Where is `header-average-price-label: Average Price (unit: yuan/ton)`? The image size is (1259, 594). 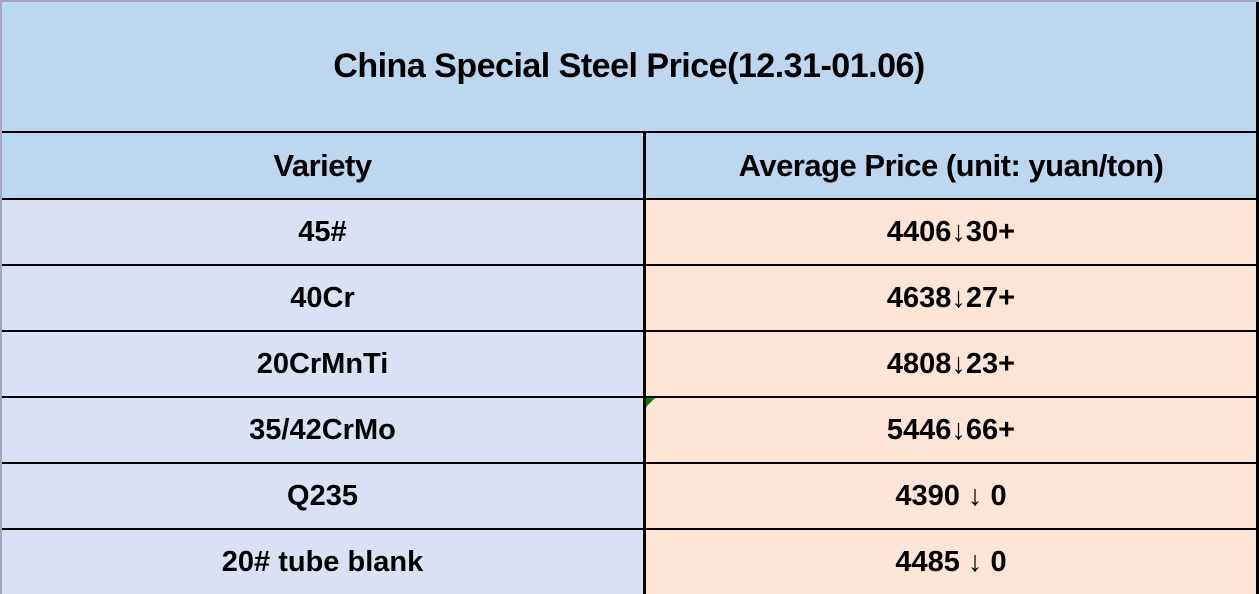
header-average-price-label: Average Price (unit: yuan/ton) is located at coordinates (951, 165).